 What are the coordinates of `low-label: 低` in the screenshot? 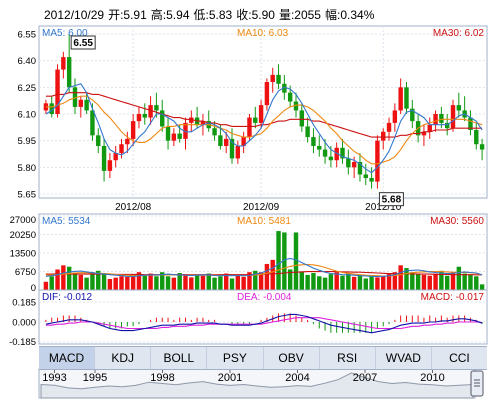 It's located at (199, 15).